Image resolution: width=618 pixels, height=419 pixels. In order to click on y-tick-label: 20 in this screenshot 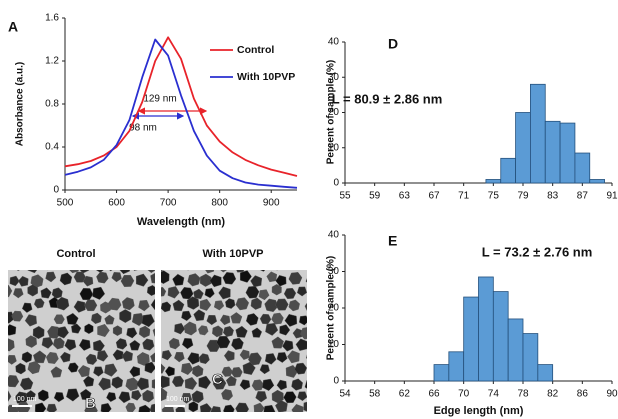, I will do `click(334, 308)`.